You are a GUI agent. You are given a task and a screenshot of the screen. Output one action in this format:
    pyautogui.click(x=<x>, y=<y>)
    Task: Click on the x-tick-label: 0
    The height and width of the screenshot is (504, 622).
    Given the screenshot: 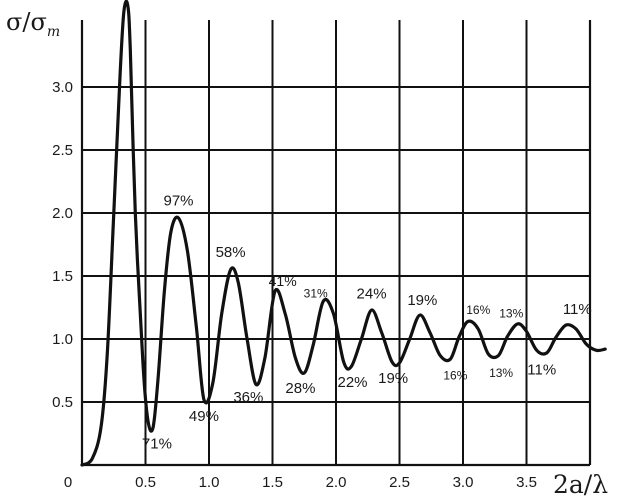 What is the action you would take?
    pyautogui.click(x=68, y=482)
    